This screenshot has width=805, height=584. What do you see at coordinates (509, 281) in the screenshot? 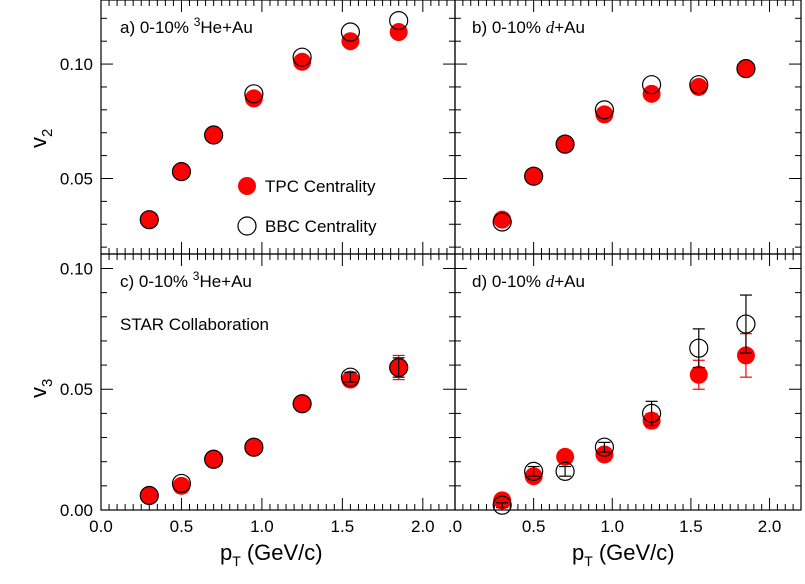
I see `panel-d-label-pre: d) 0-10%` at bounding box center [509, 281].